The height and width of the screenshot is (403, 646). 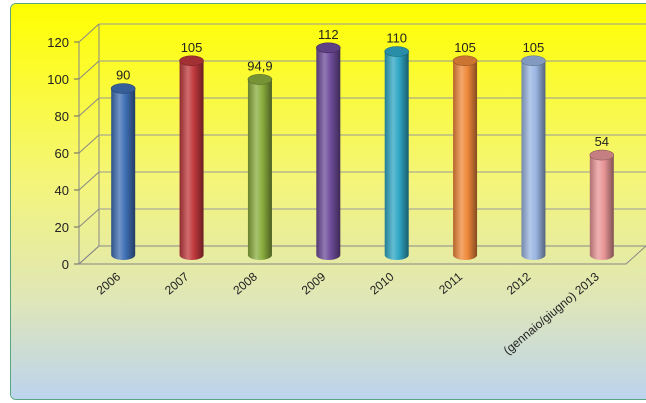 What do you see at coordinates (602, 204) in the screenshot?
I see `bar-(gennaio/giugno) 2013` at bounding box center [602, 204].